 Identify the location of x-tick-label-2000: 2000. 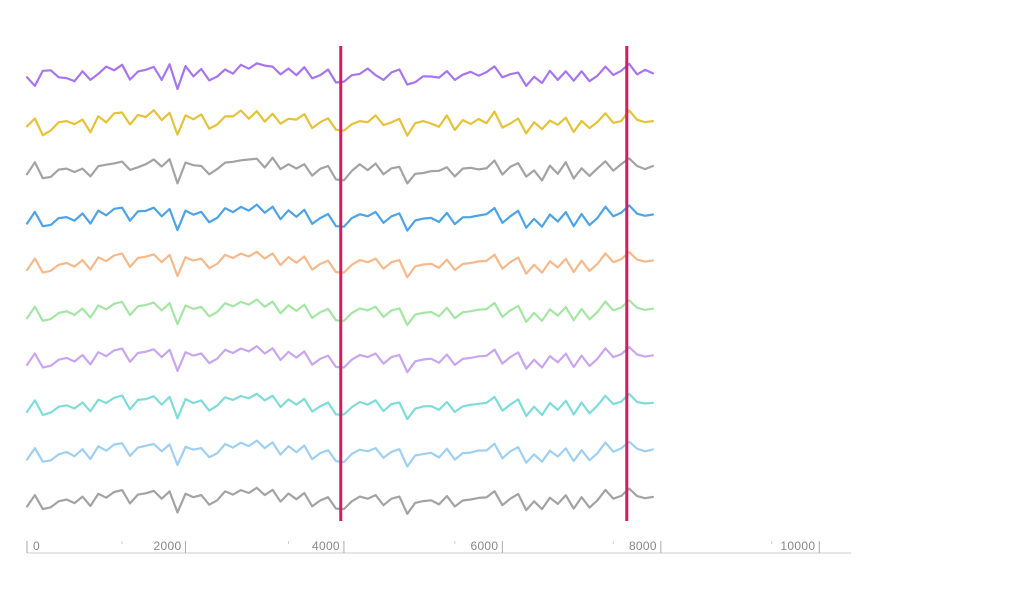
(168, 546).